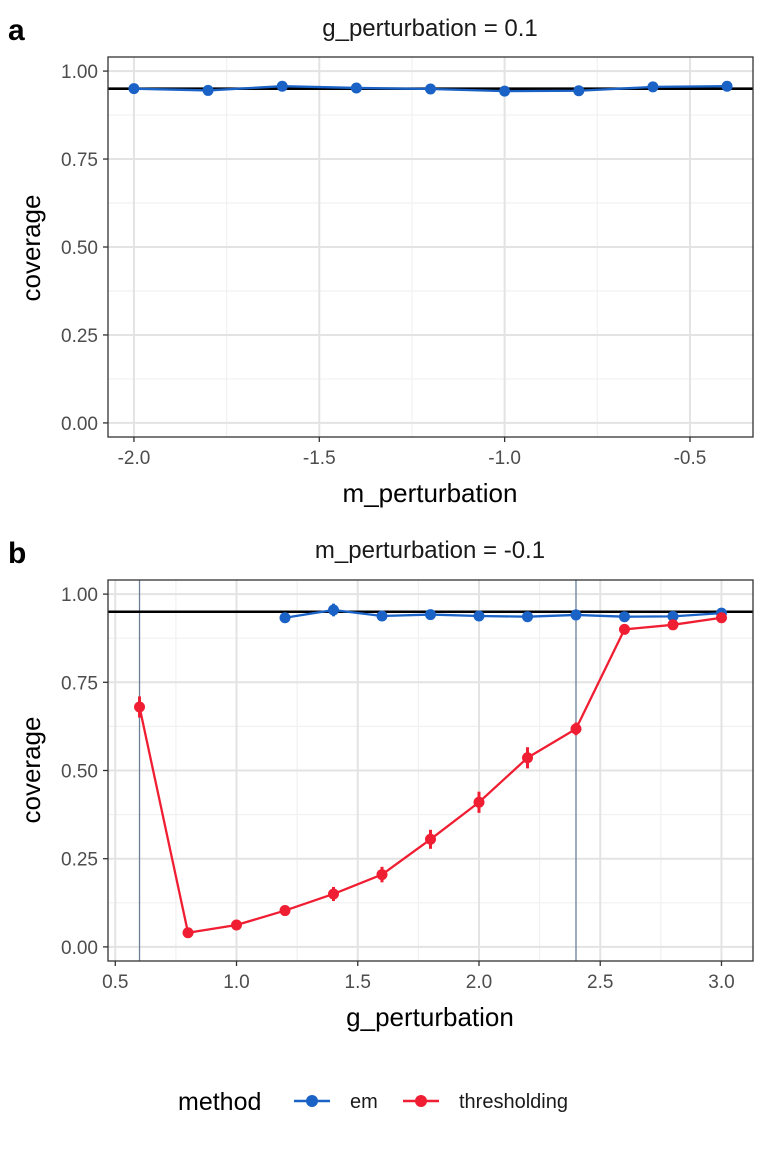 This screenshot has width=768, height=1152. Describe the element at coordinates (79, 248) in the screenshot. I see `panel-a-y-tick-label: 0.50` at that location.